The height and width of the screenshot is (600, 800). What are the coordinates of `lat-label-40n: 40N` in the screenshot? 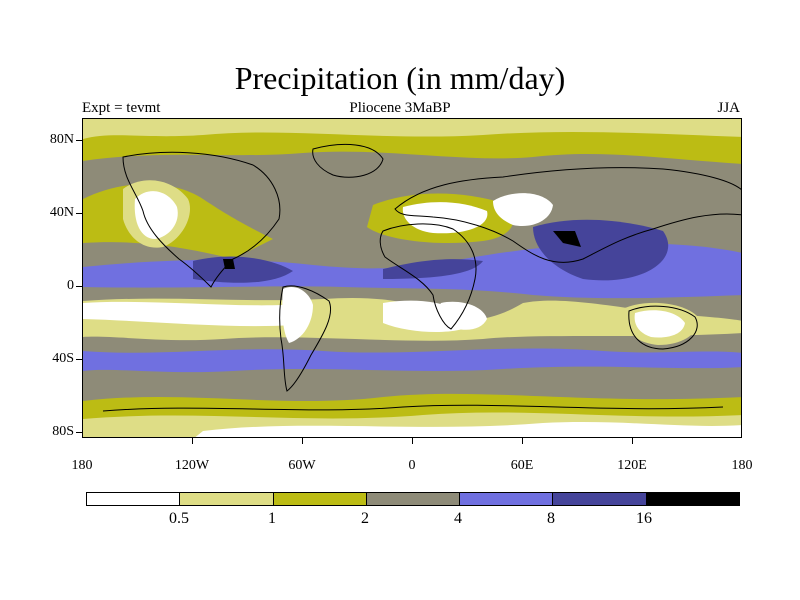 It's located at (61, 212).